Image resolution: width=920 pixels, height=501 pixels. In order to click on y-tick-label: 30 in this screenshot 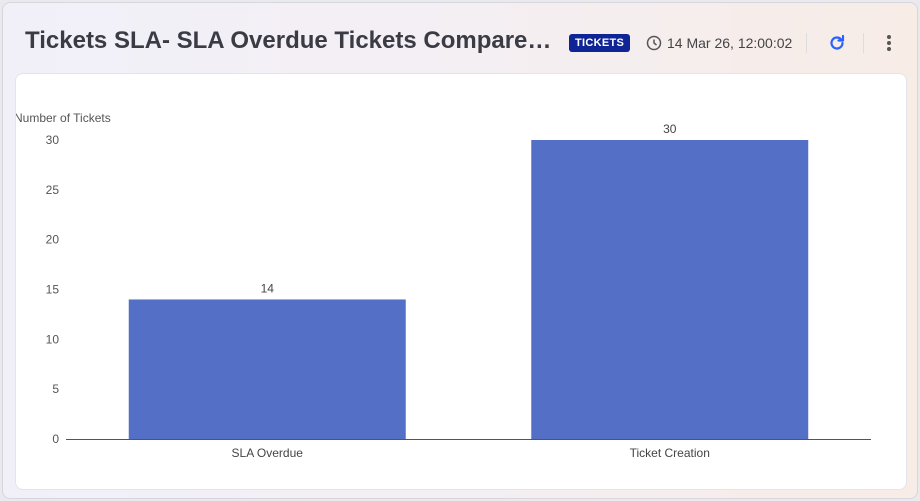, I will do `click(53, 140)`.